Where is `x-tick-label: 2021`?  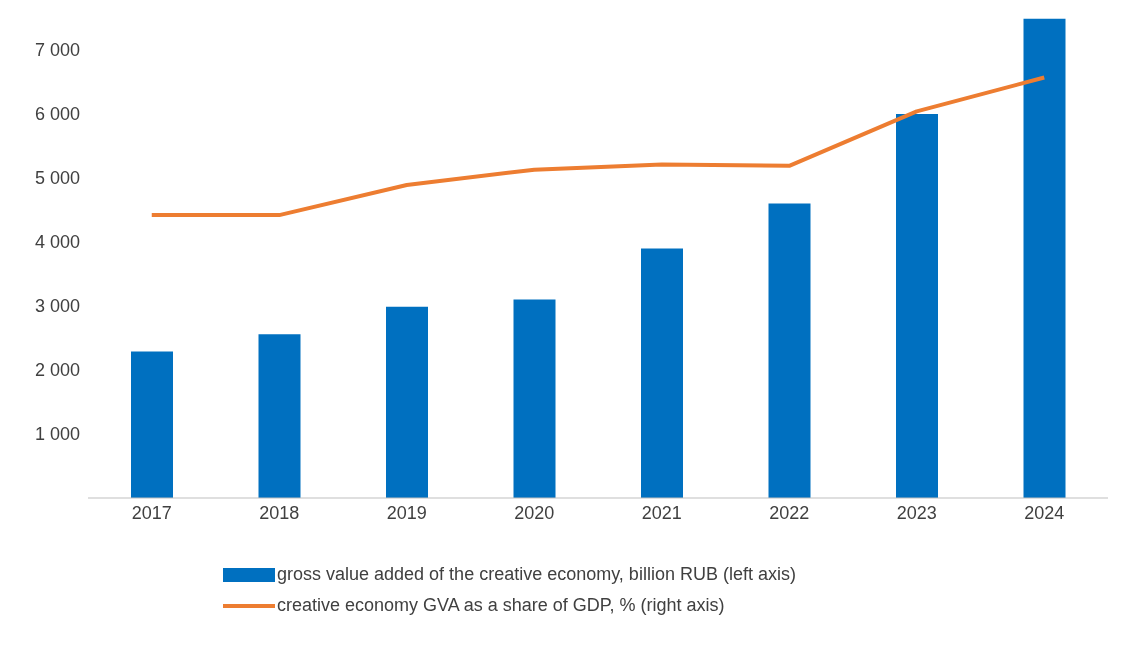
x-tick-label: 2021 is located at coordinates (661, 512).